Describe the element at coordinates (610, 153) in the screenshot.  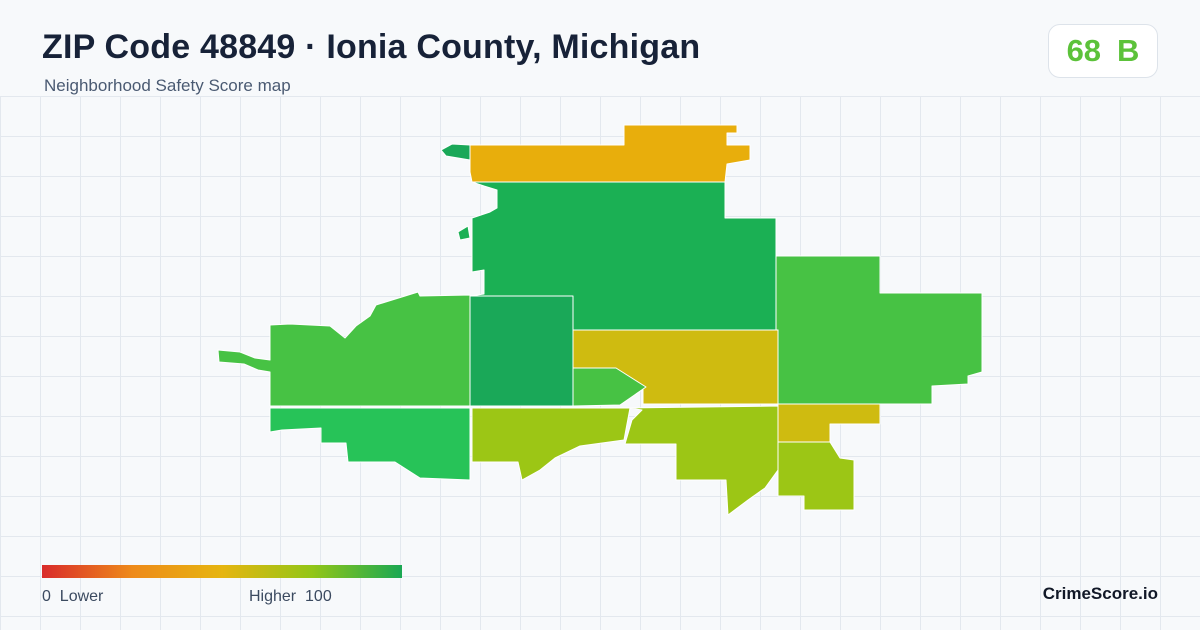
I see `map-region-north-strip` at that location.